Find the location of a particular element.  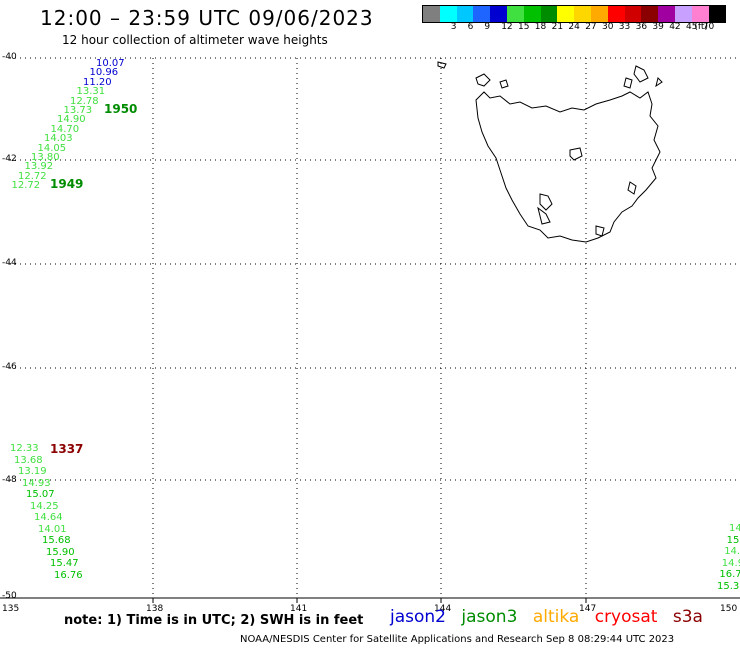

map-title: 12:00 – 23:59 UTC 09/06/2023 is located at coordinates (207, 18).